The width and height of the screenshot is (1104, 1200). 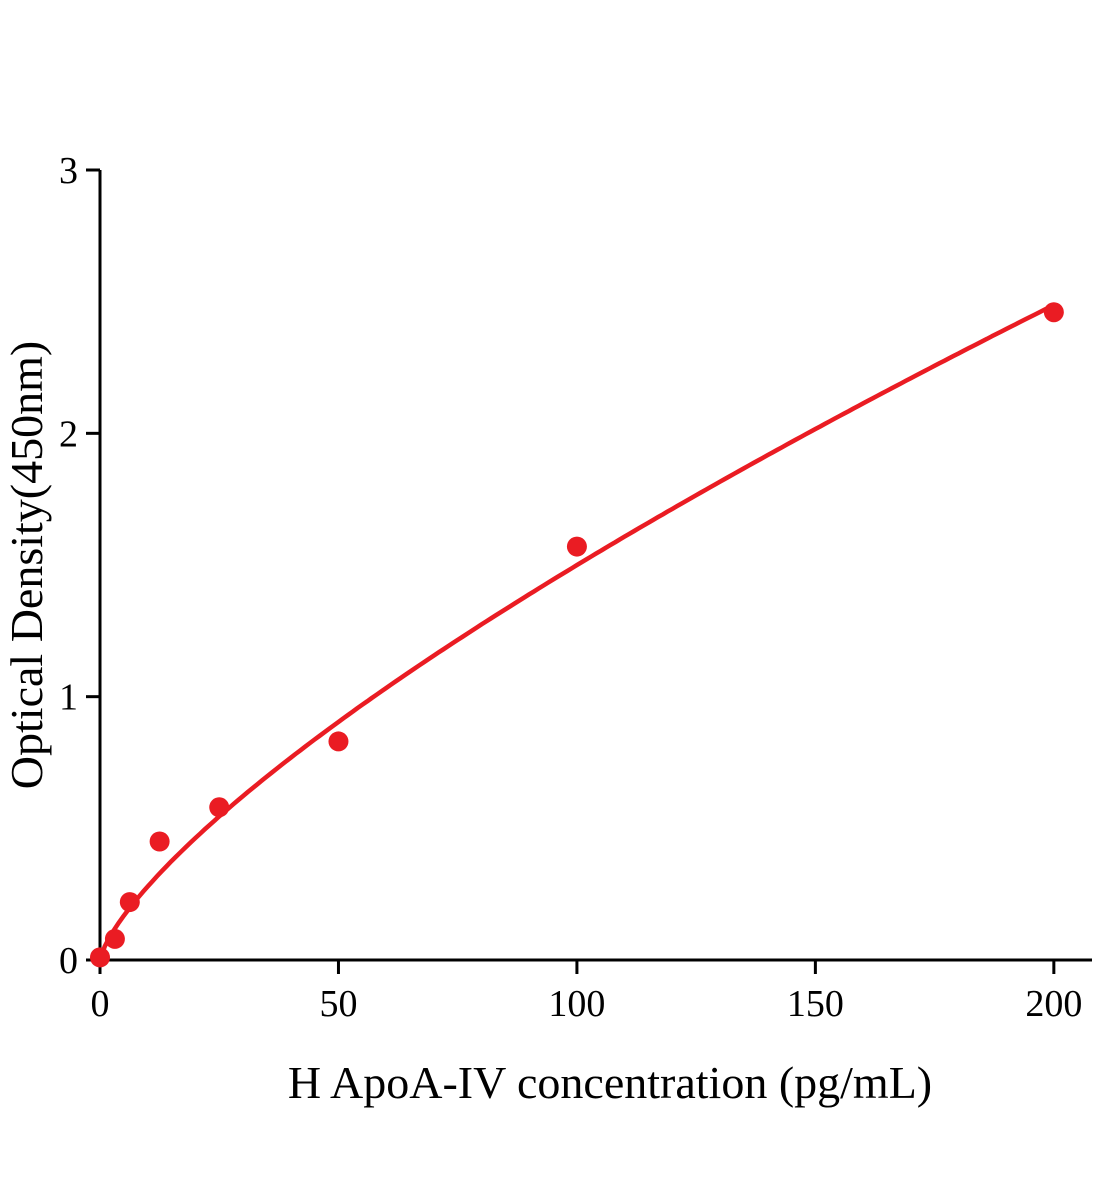 What do you see at coordinates (1053, 1004) in the screenshot?
I see `x-tick-label: 200` at bounding box center [1053, 1004].